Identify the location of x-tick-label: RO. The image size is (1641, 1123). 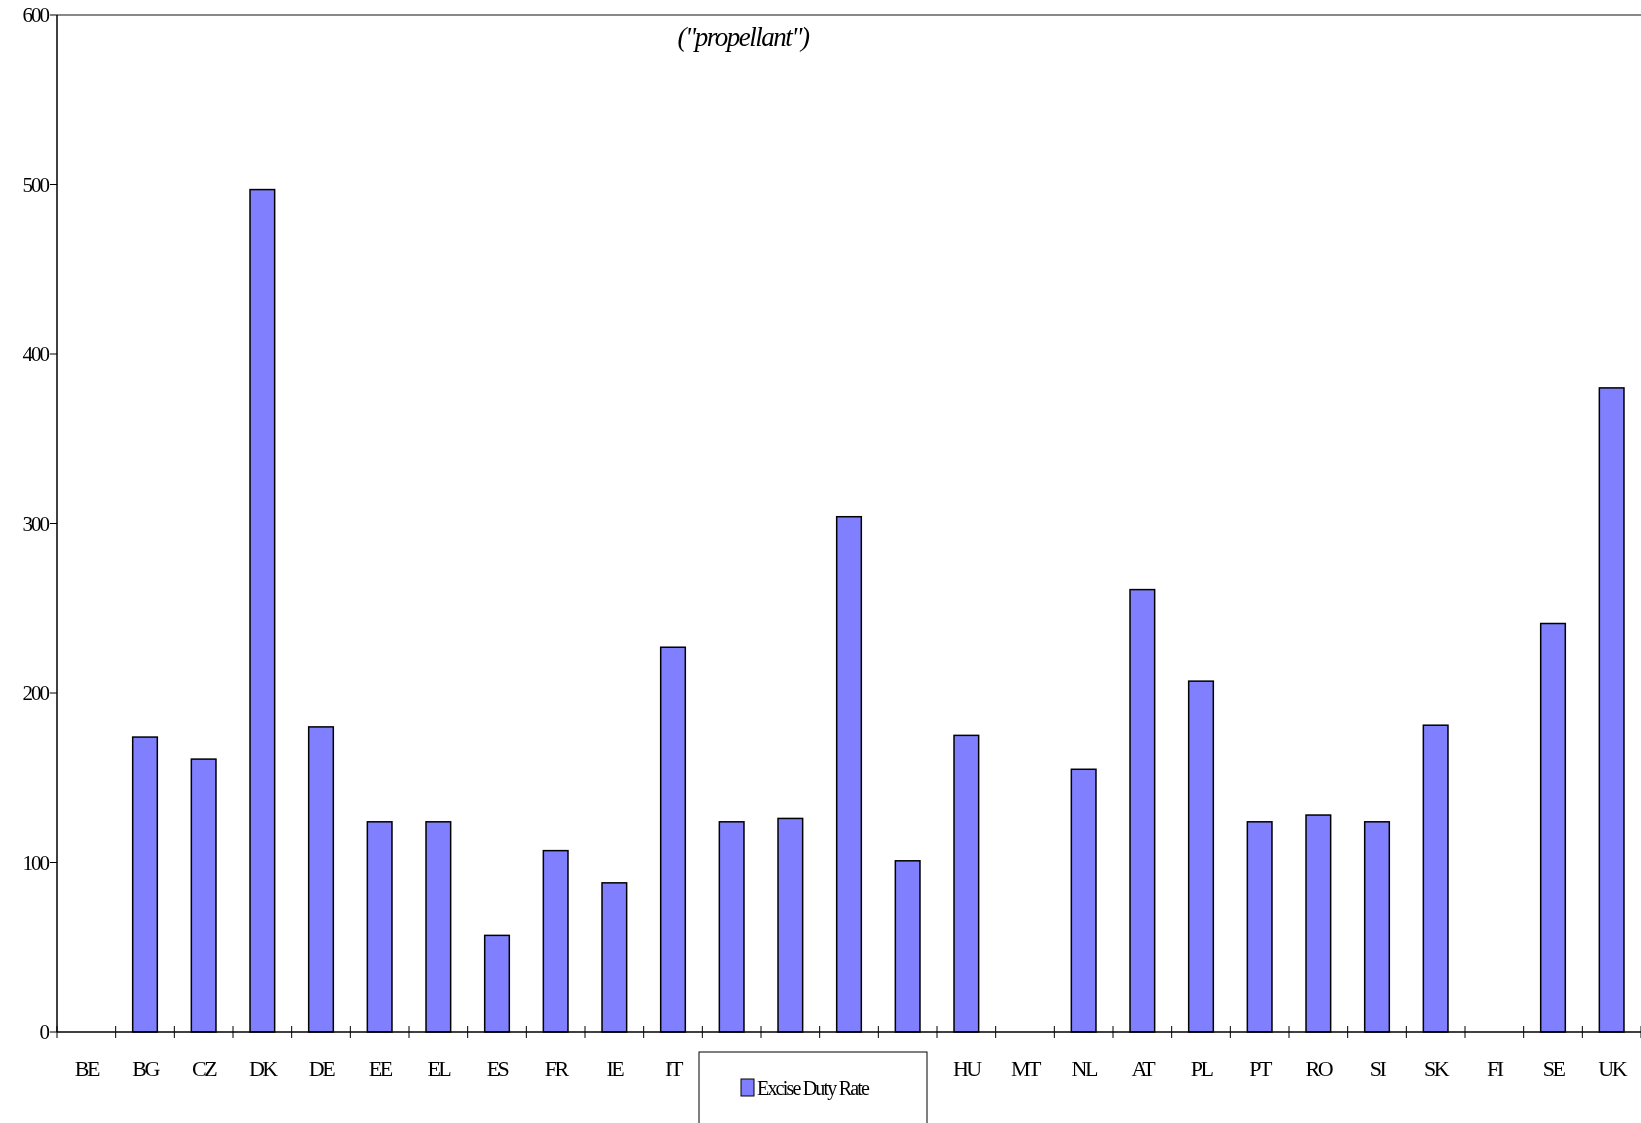
(1319, 1068).